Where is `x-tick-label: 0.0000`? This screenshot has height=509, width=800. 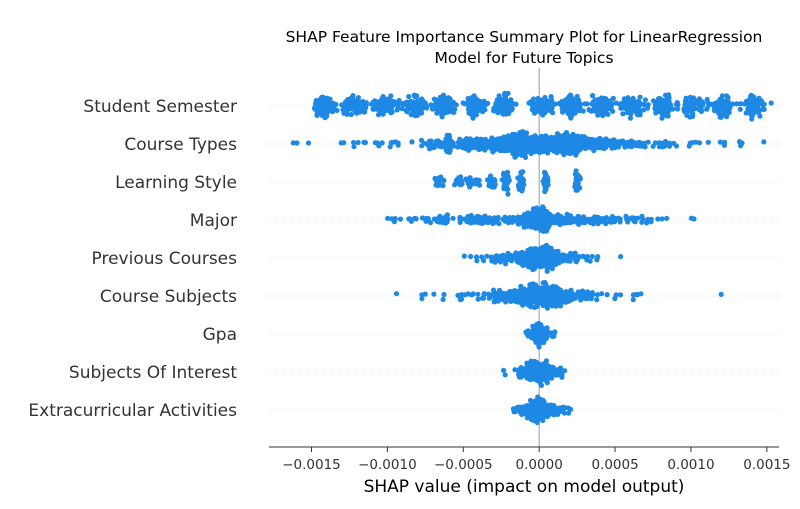
x-tick-label: 0.0000 is located at coordinates (539, 465).